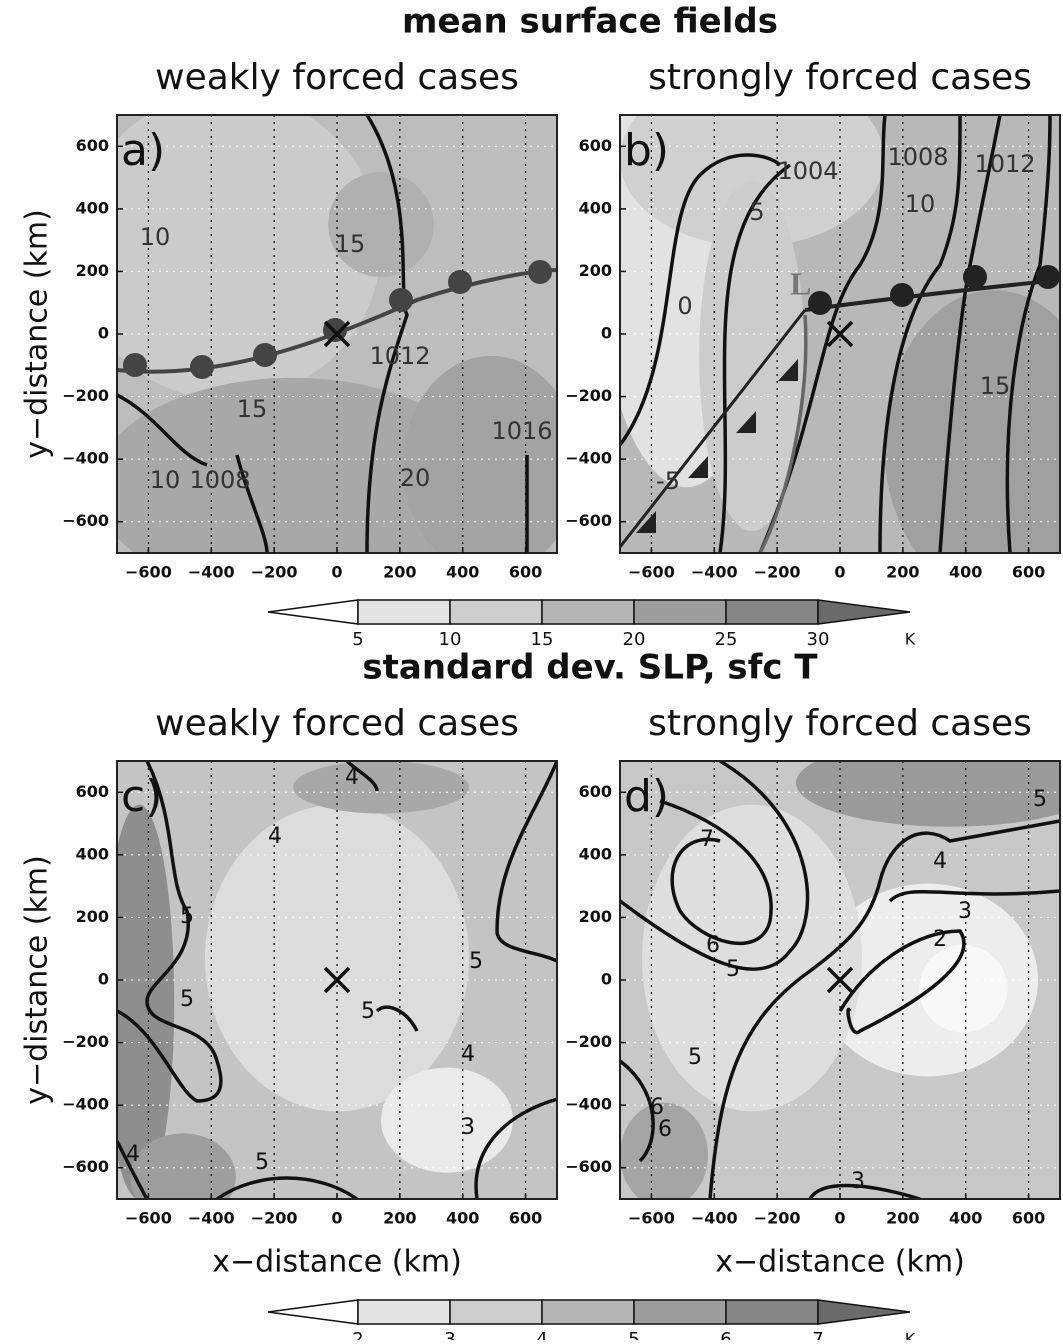  Describe the element at coordinates (595, 145) in the screenshot. I see `y-tick-label: 600` at that location.